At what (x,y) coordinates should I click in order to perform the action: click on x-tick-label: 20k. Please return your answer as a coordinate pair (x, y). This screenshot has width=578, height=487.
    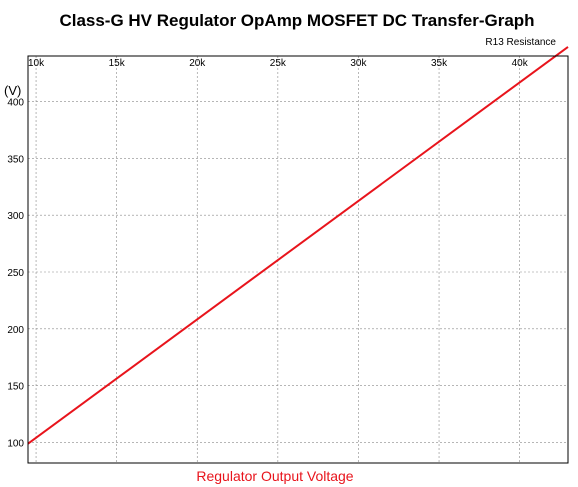
    Looking at the image, I should click on (197, 63).